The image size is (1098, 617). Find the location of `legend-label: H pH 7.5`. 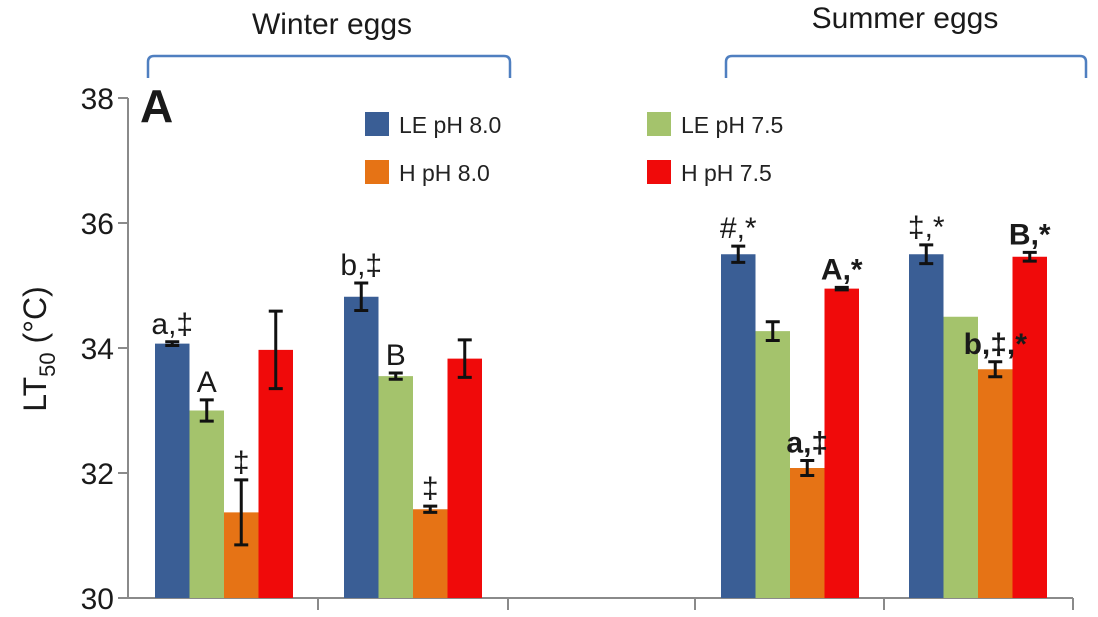

legend-label: H pH 7.5 is located at coordinates (726, 173).